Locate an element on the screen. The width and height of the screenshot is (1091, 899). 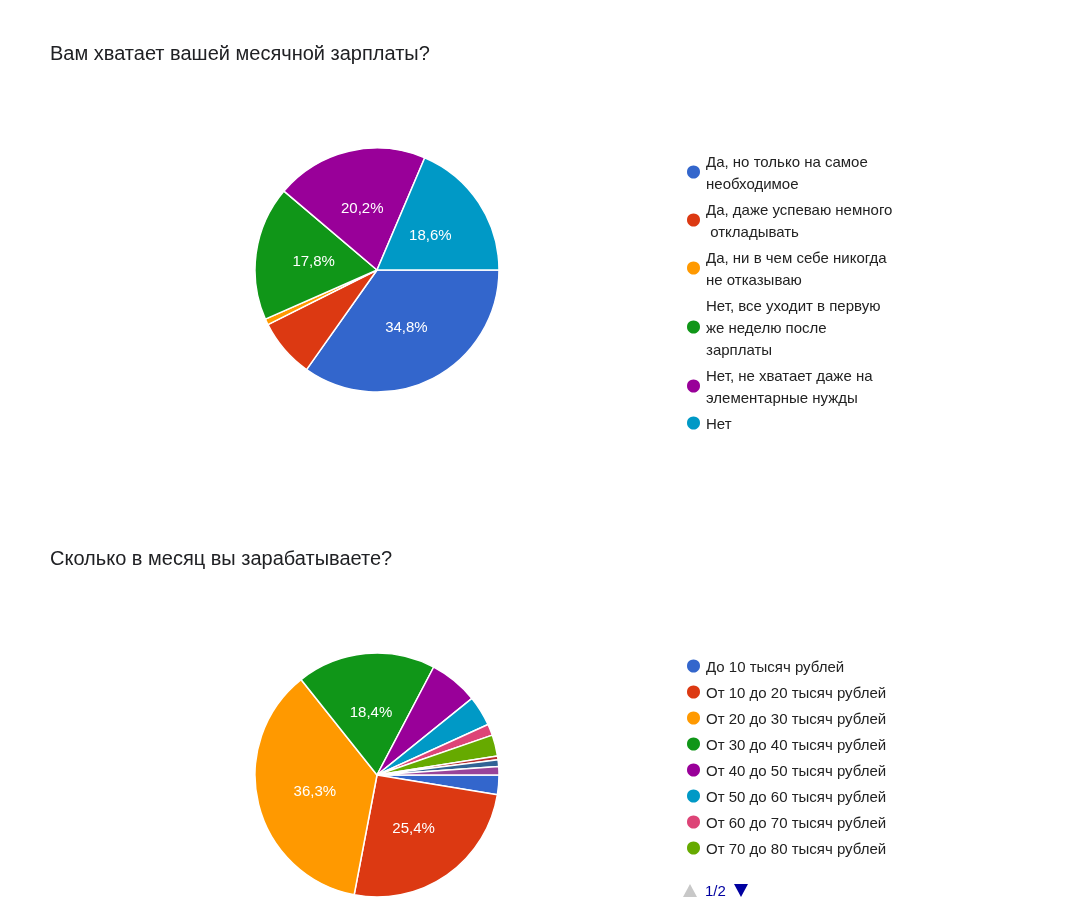
legend-label: Да, но только на самое необходимое is located at coordinates (789, 172).